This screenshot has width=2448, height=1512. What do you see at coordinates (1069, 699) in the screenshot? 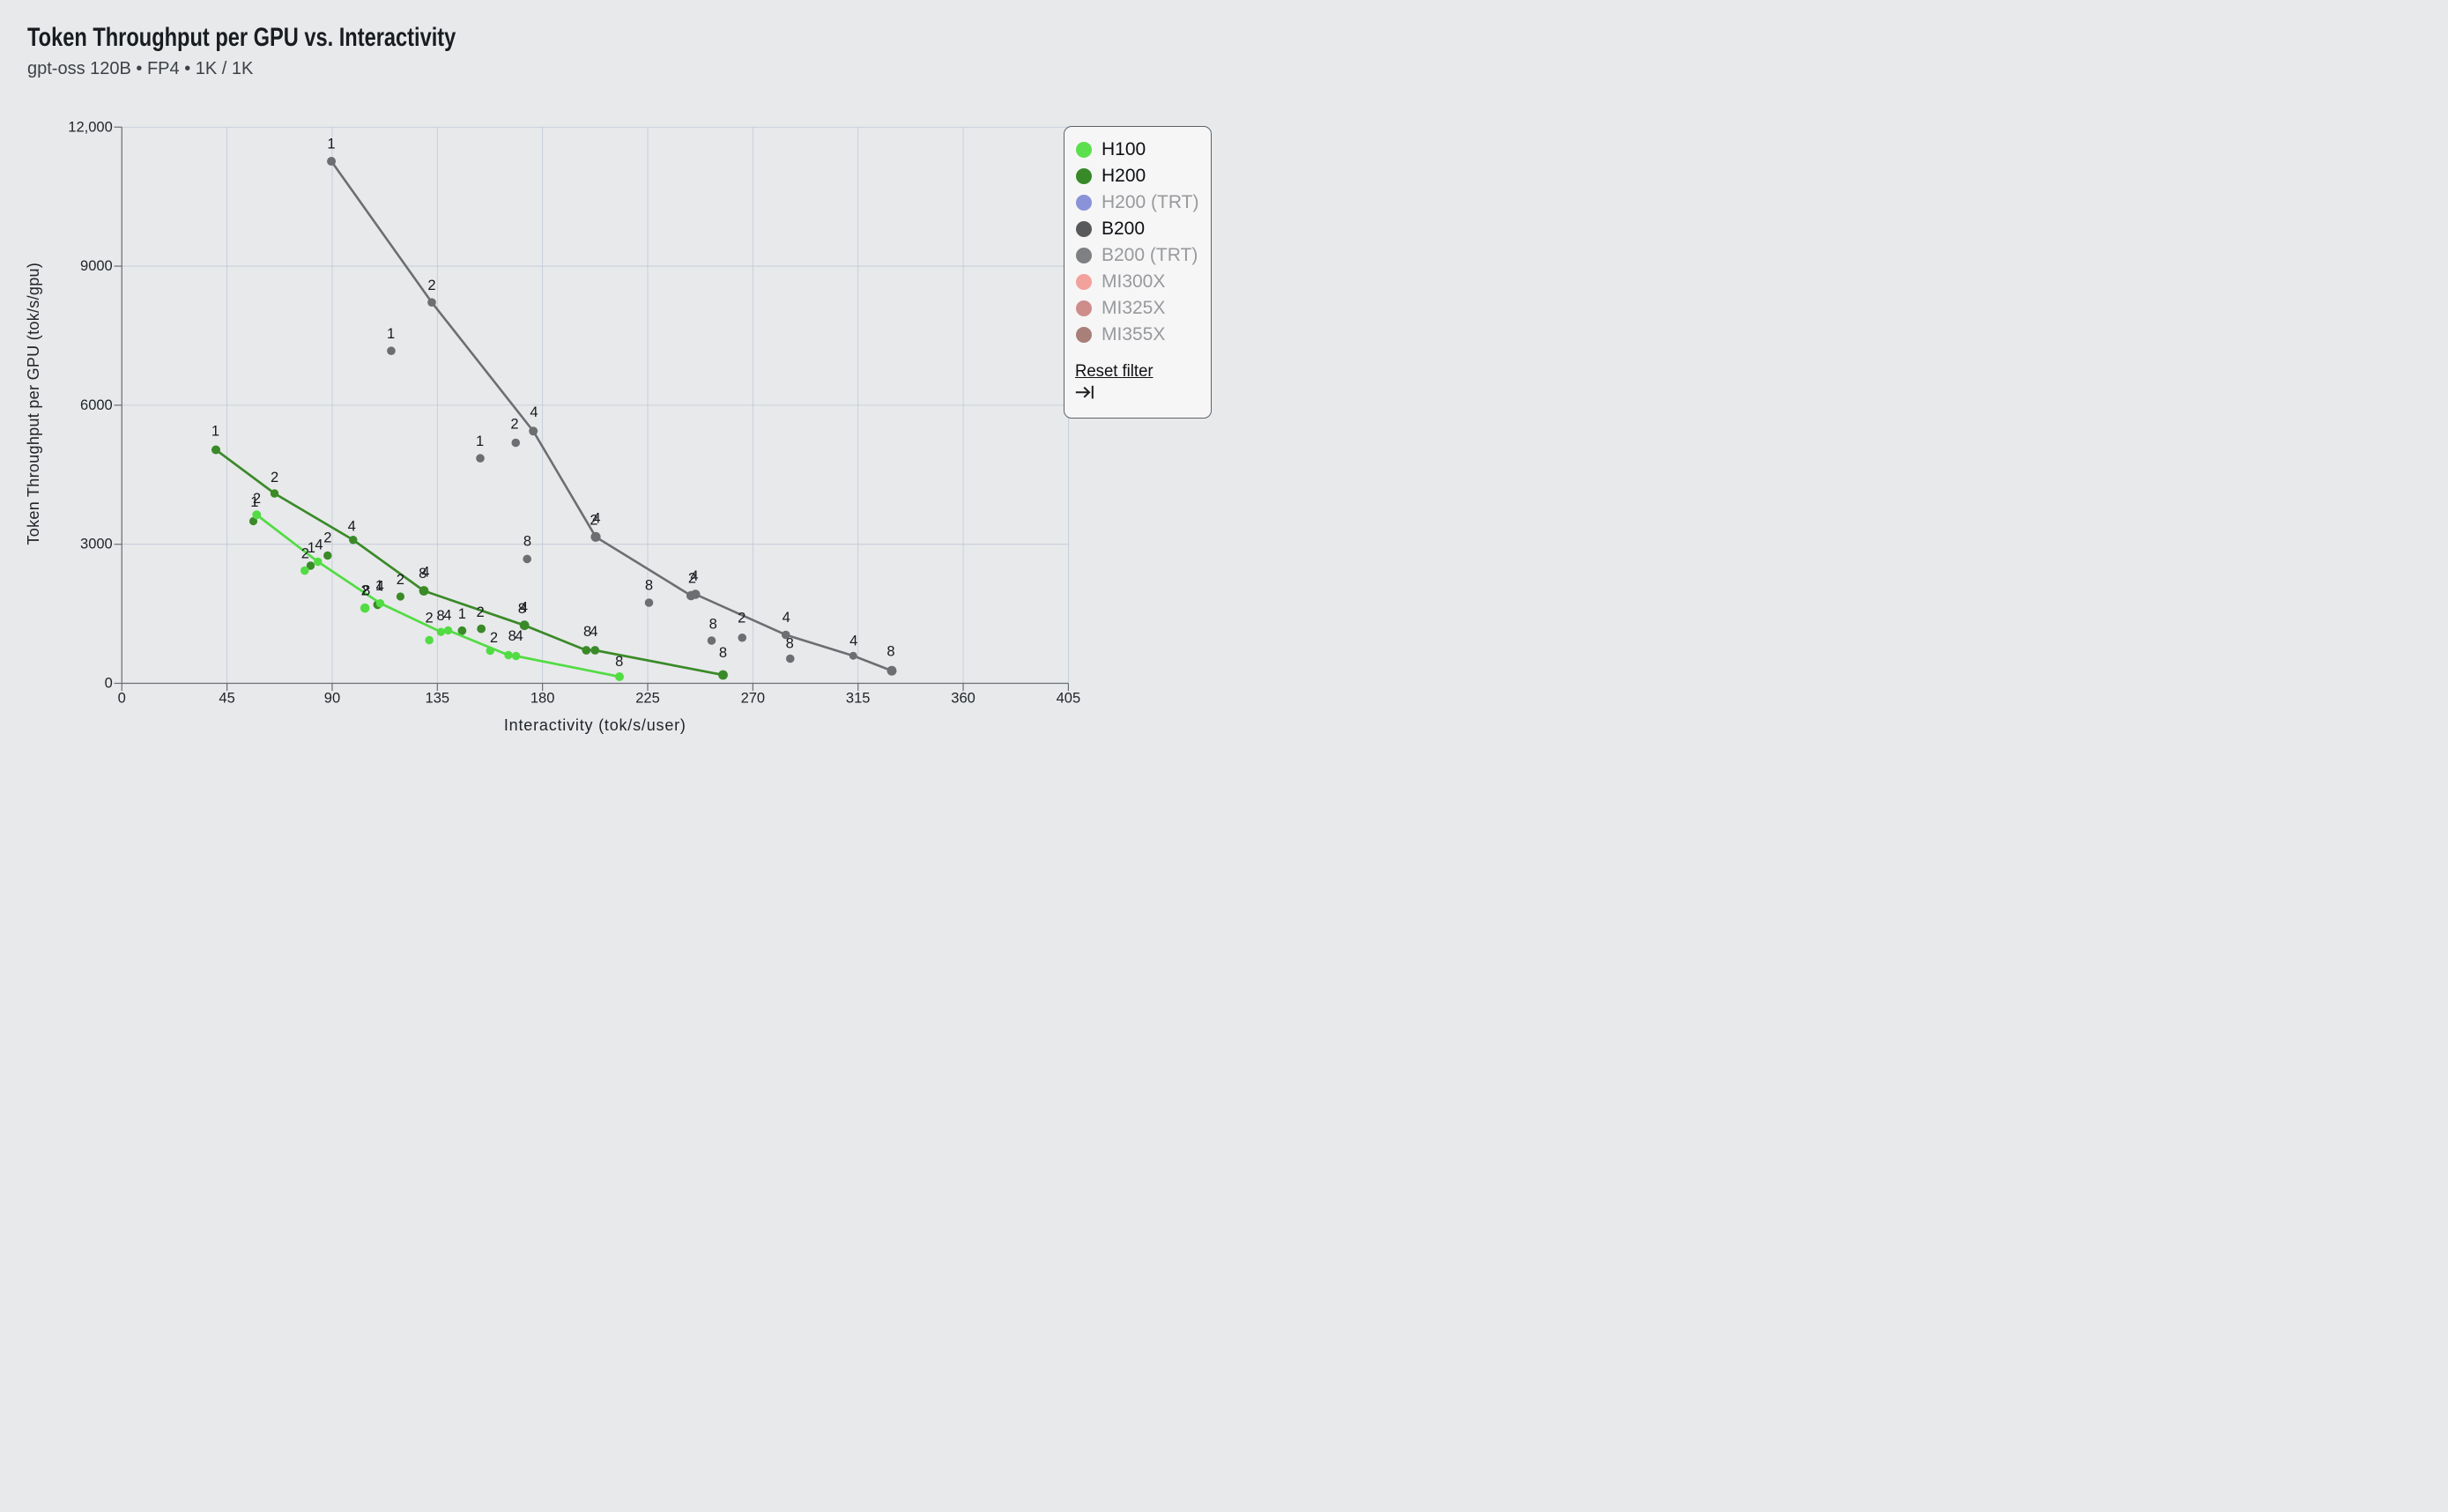
I see `svg-text: 405` at bounding box center [1069, 699].